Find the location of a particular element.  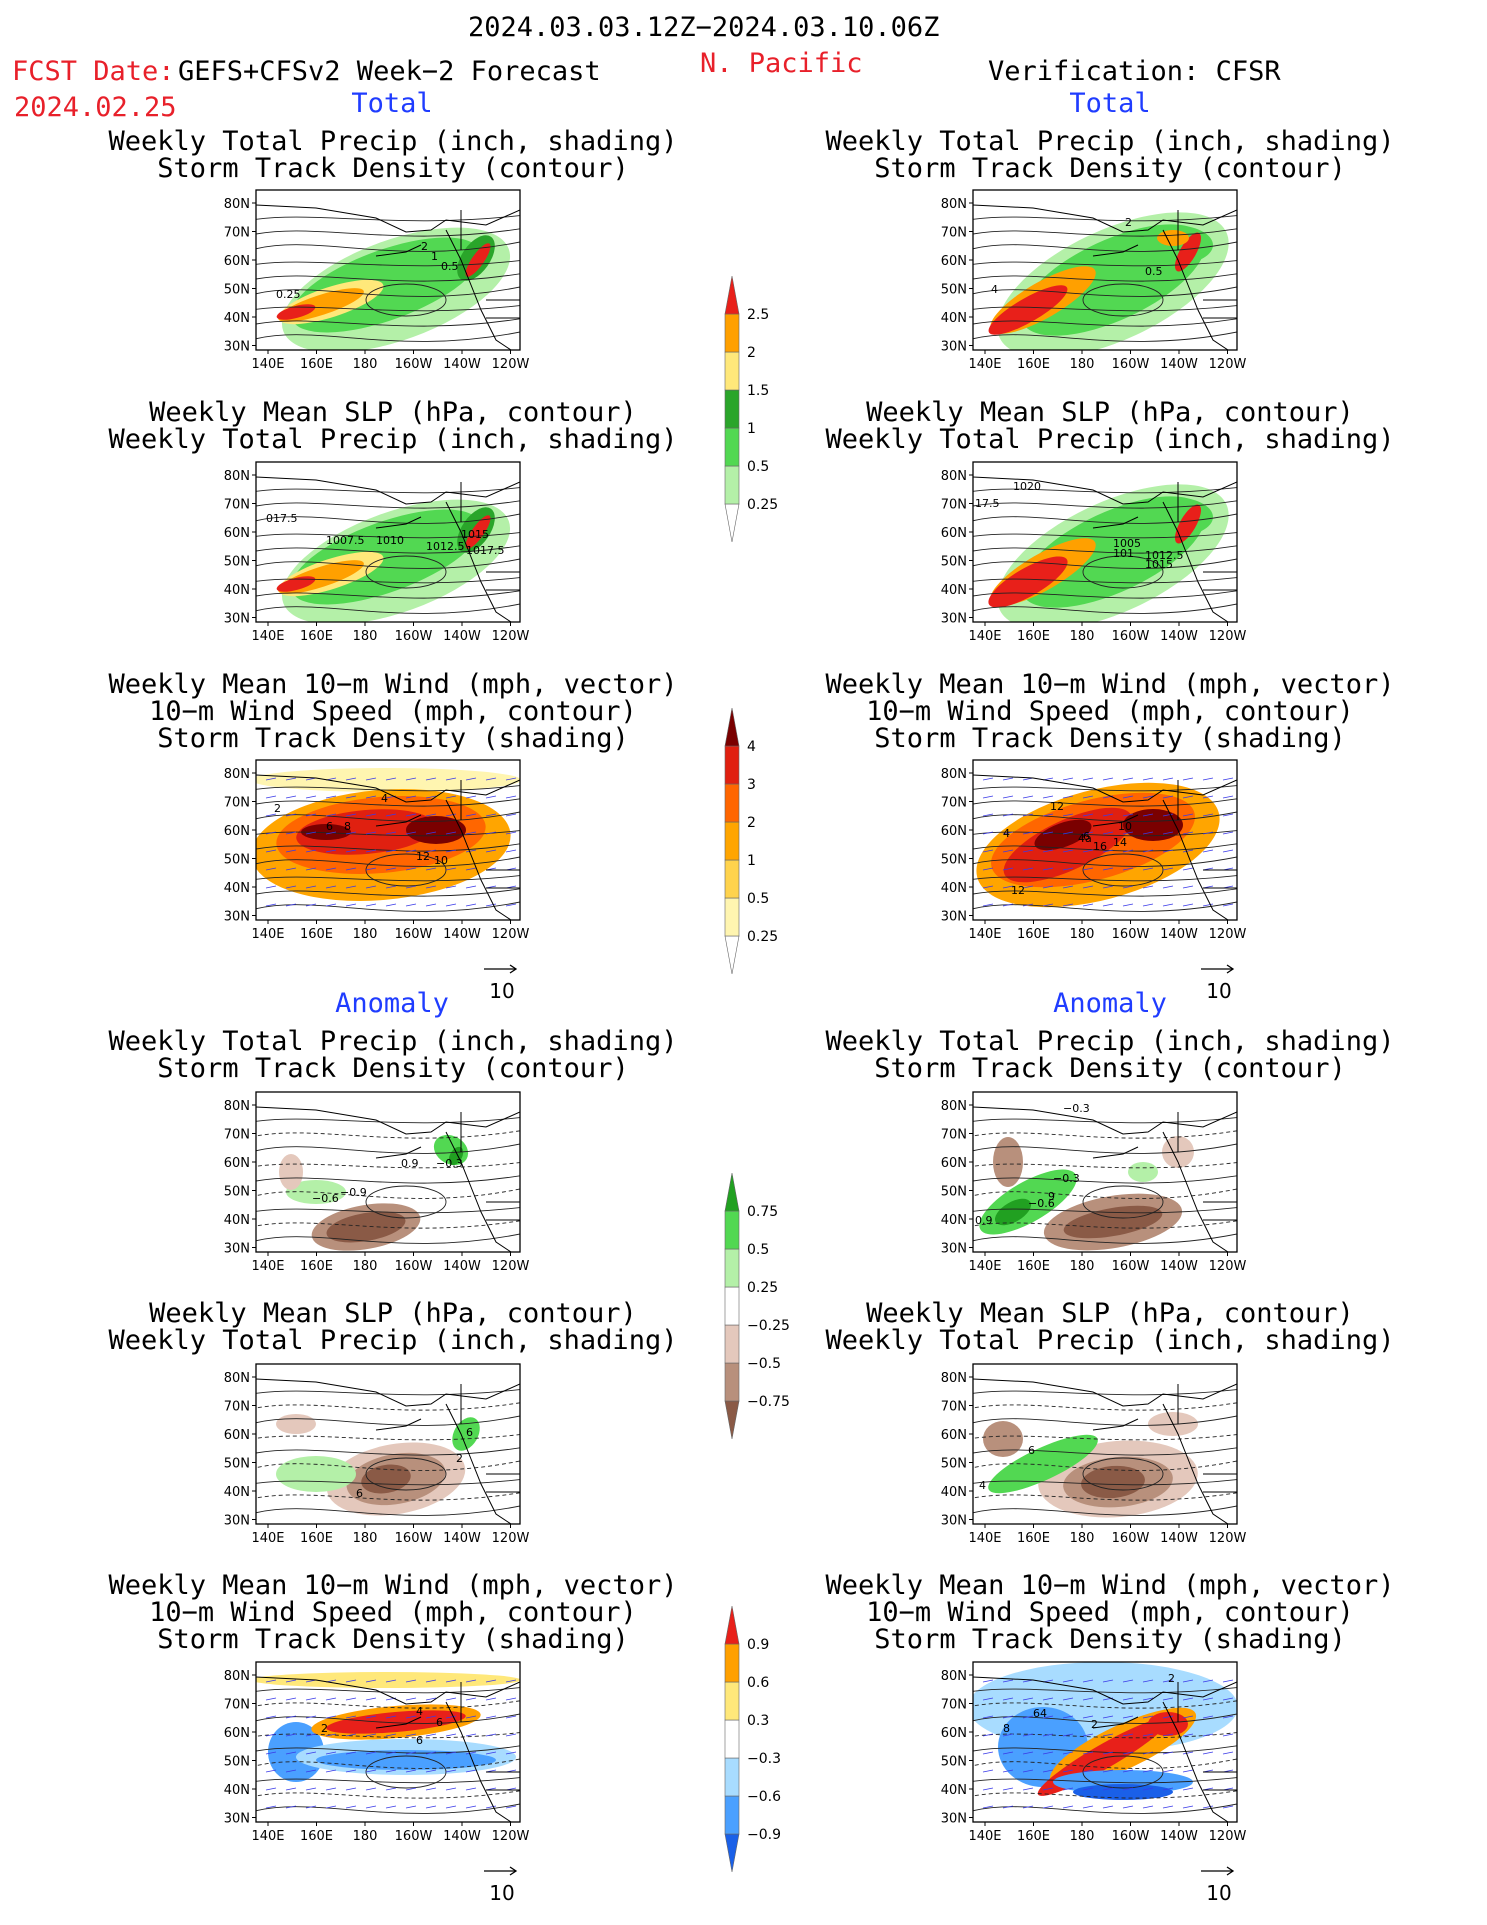

fcst-label: FCST Date: is located at coordinates (93, 71).